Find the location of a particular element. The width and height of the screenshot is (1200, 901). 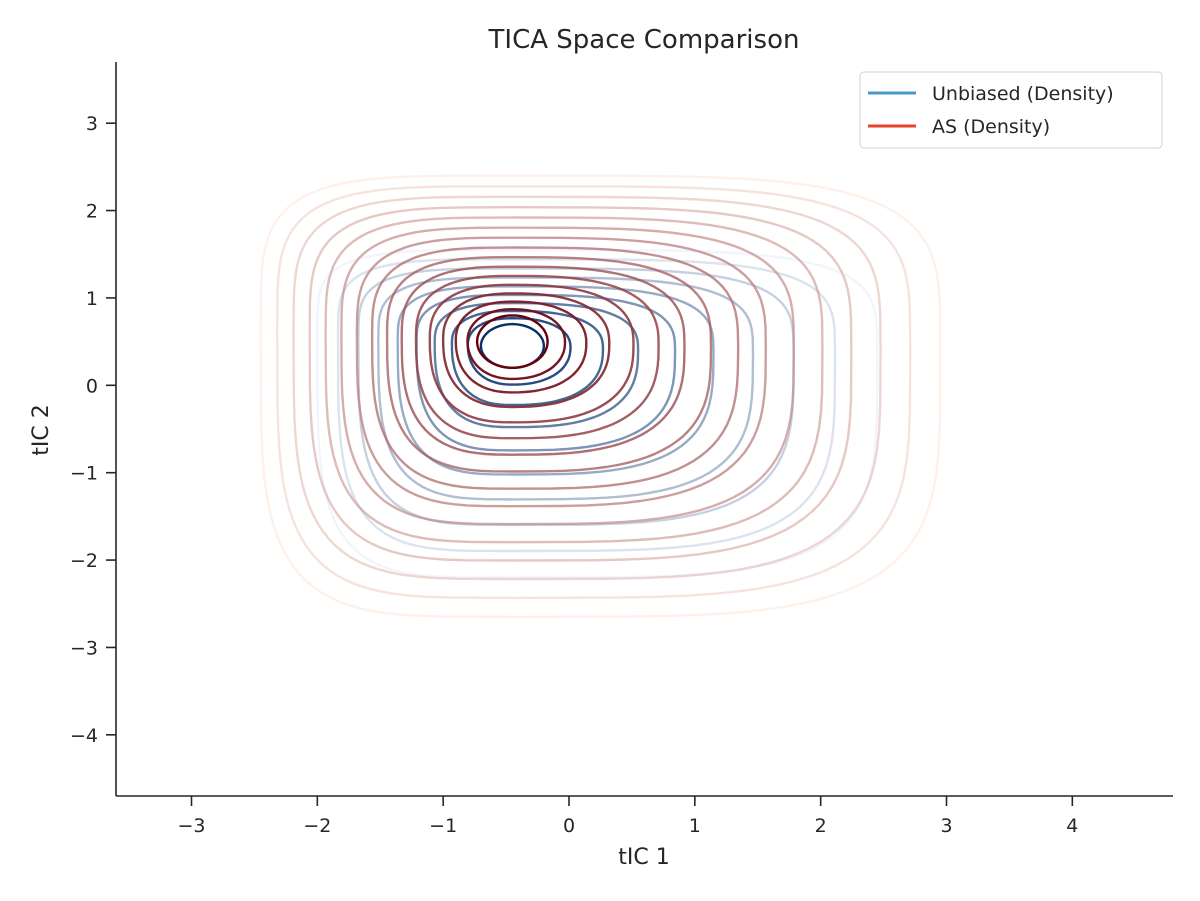

x-tick-label: 3 is located at coordinates (946, 826).